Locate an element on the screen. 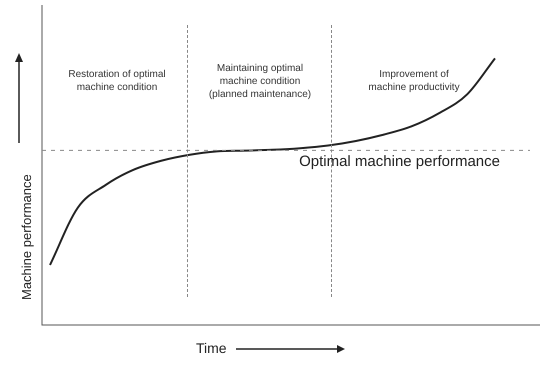  ref-line-label: Optimal machine performance is located at coordinates (399, 161).